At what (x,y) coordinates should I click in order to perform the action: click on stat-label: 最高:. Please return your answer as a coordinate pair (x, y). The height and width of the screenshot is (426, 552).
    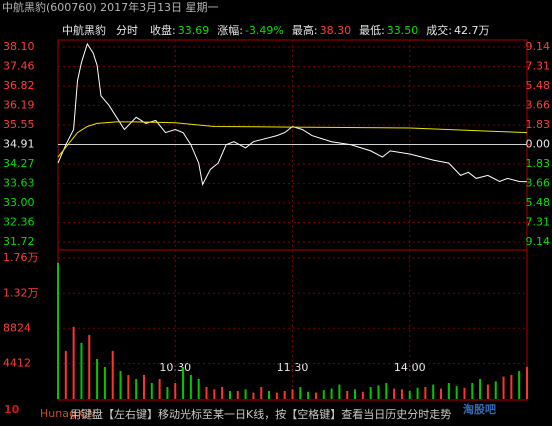
    Looking at the image, I should click on (305, 30).